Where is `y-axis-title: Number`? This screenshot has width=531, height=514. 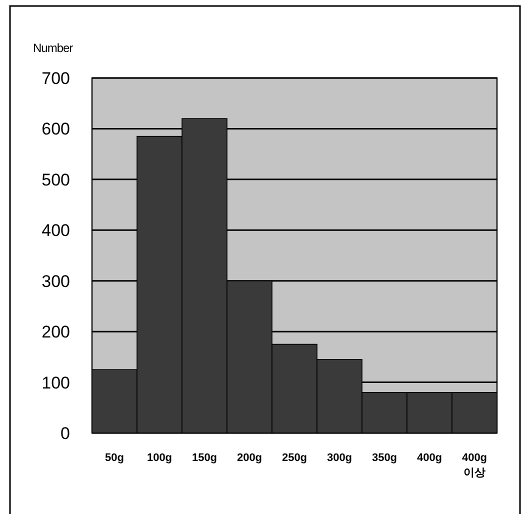
y-axis-title: Number is located at coordinates (53, 48).